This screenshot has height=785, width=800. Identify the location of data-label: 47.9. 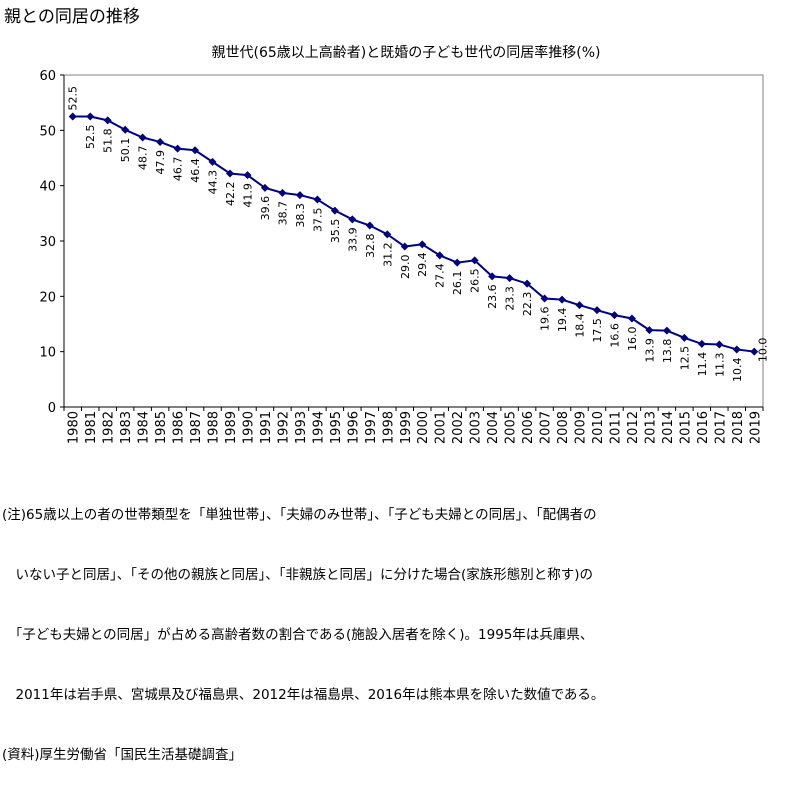
(160, 162).